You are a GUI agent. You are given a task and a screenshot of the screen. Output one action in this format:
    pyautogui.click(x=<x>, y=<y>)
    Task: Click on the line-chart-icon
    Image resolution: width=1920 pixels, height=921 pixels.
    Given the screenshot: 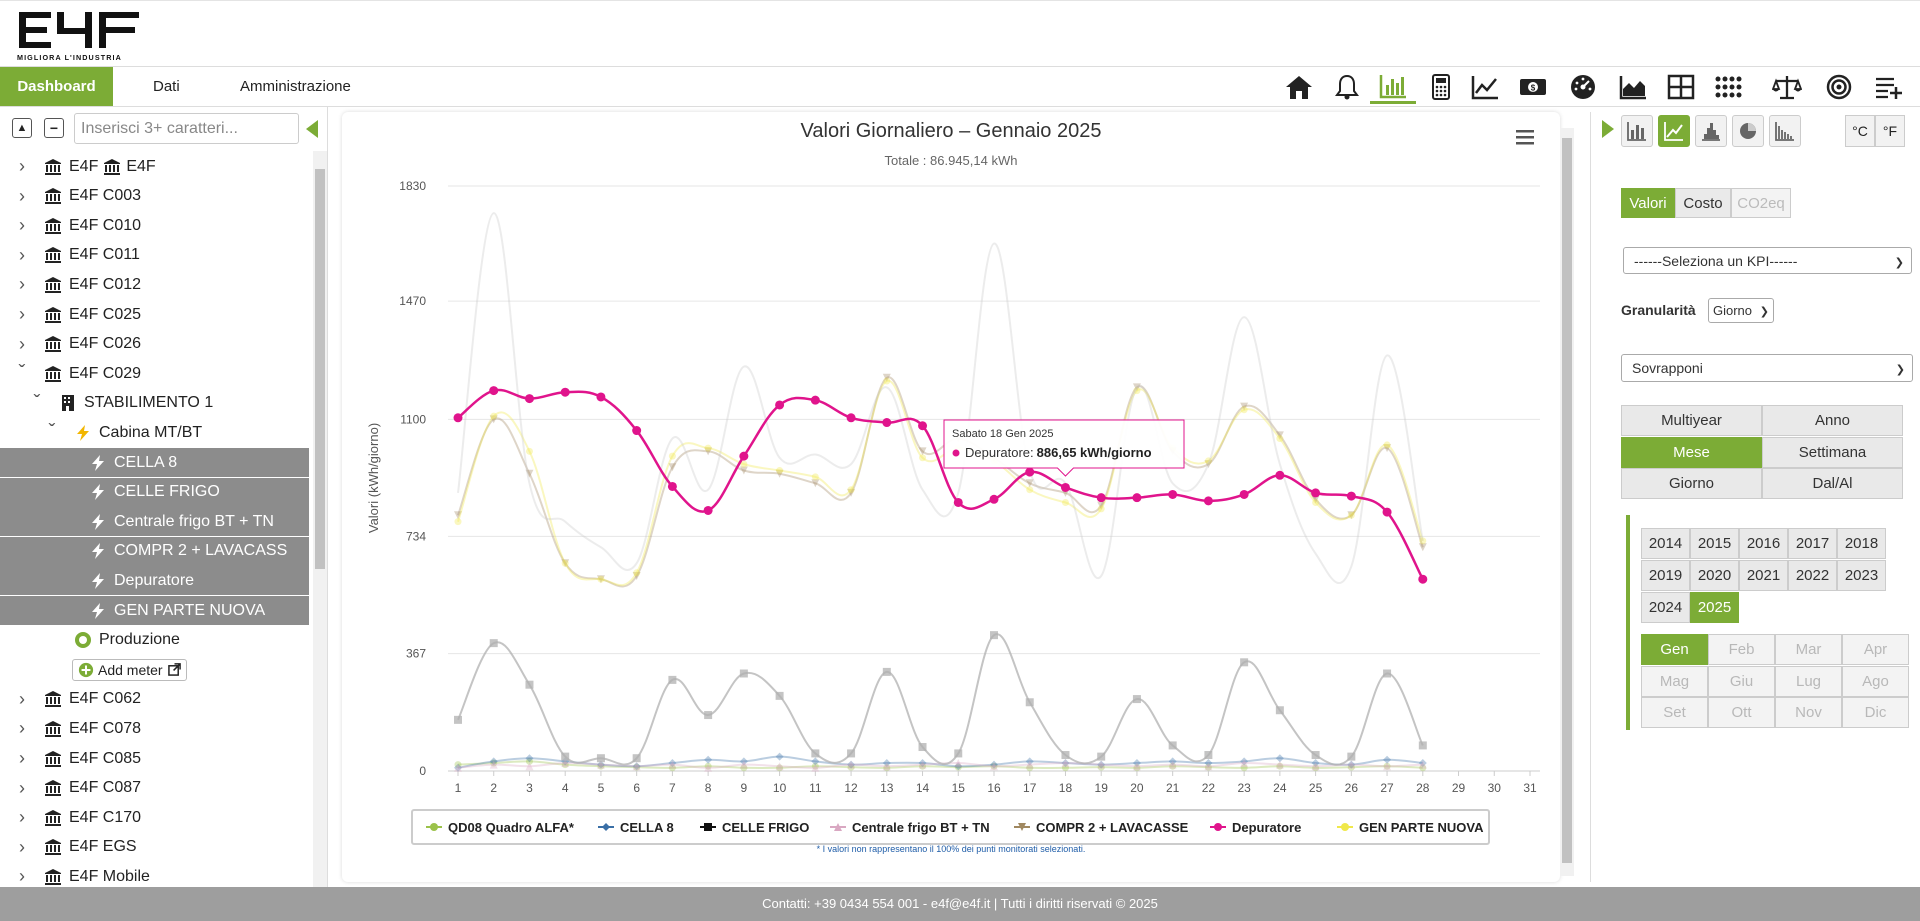 What is the action you would take?
    pyautogui.click(x=1485, y=87)
    